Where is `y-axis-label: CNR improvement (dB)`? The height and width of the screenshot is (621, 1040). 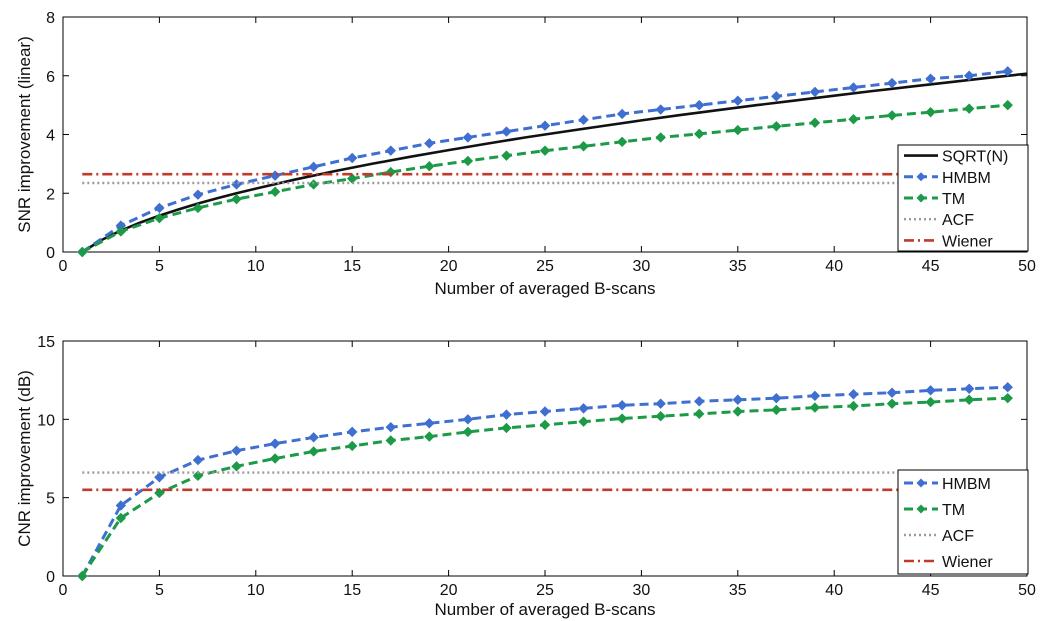 y-axis-label: CNR improvement (dB) is located at coordinates (24, 458).